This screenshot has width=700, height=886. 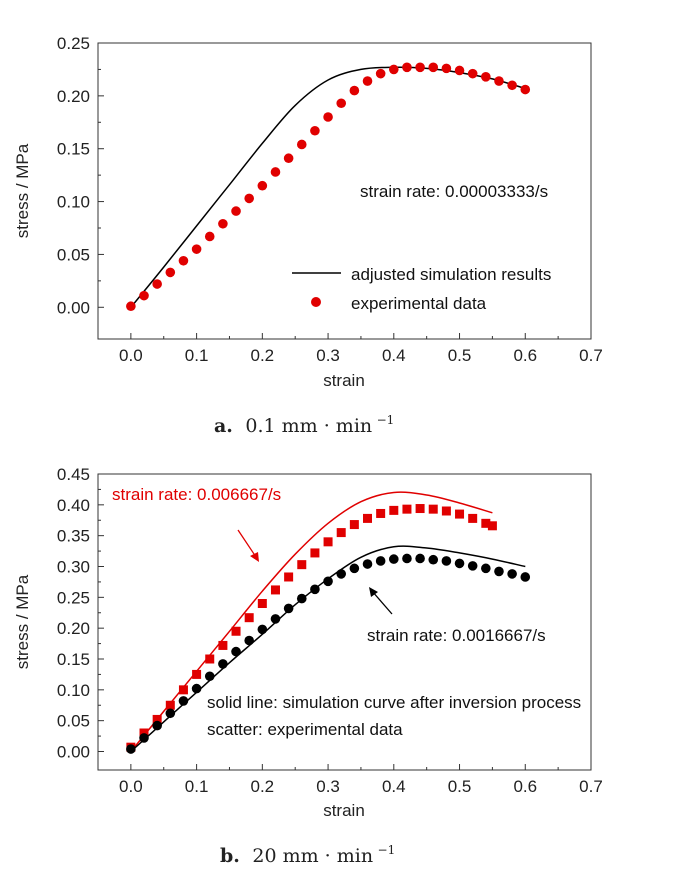 I want to click on caption-b: b. 20 mm · min −1, so click(x=307, y=855).